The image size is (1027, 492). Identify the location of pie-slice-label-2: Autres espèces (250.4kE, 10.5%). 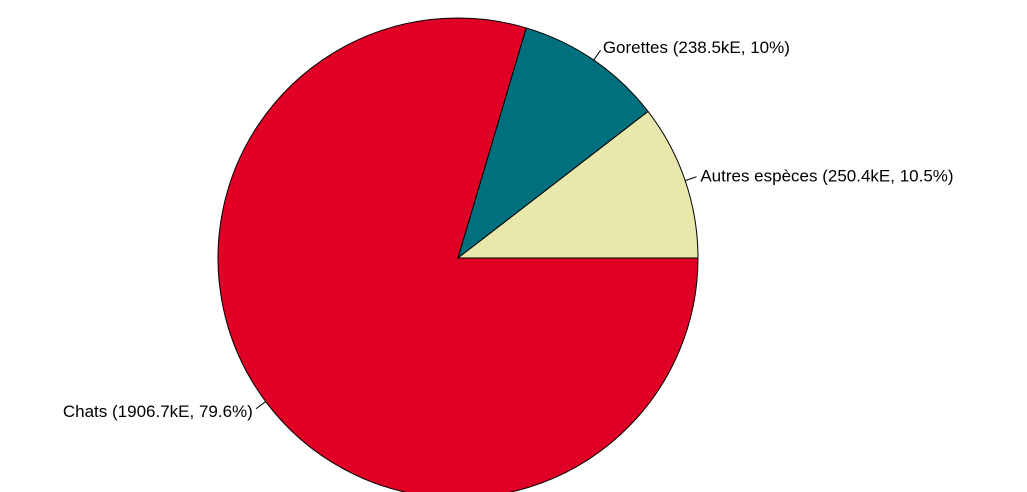
(826, 175).